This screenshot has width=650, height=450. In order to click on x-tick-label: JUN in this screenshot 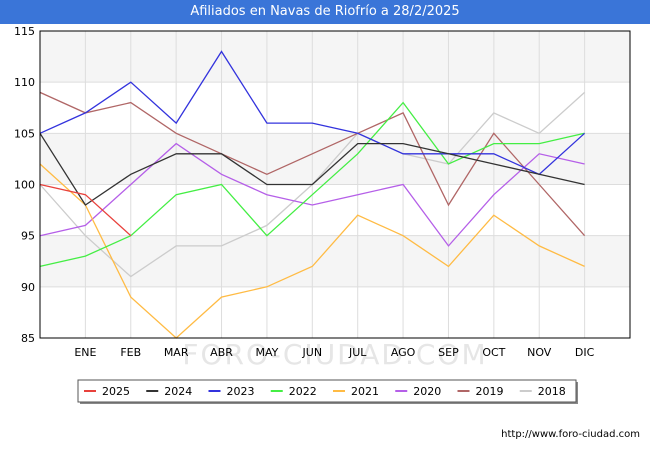, I will do `click(312, 352)`.